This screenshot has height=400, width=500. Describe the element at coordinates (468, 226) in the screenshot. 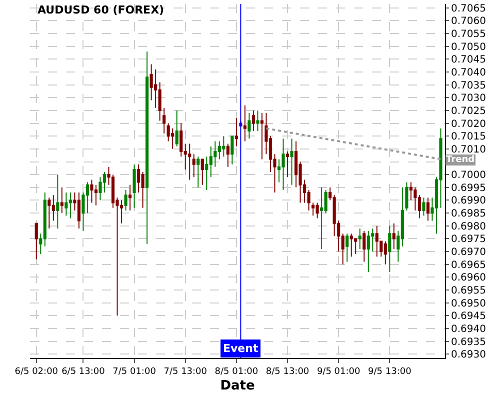

I see `y-tick-label: 0.6980` at that location.